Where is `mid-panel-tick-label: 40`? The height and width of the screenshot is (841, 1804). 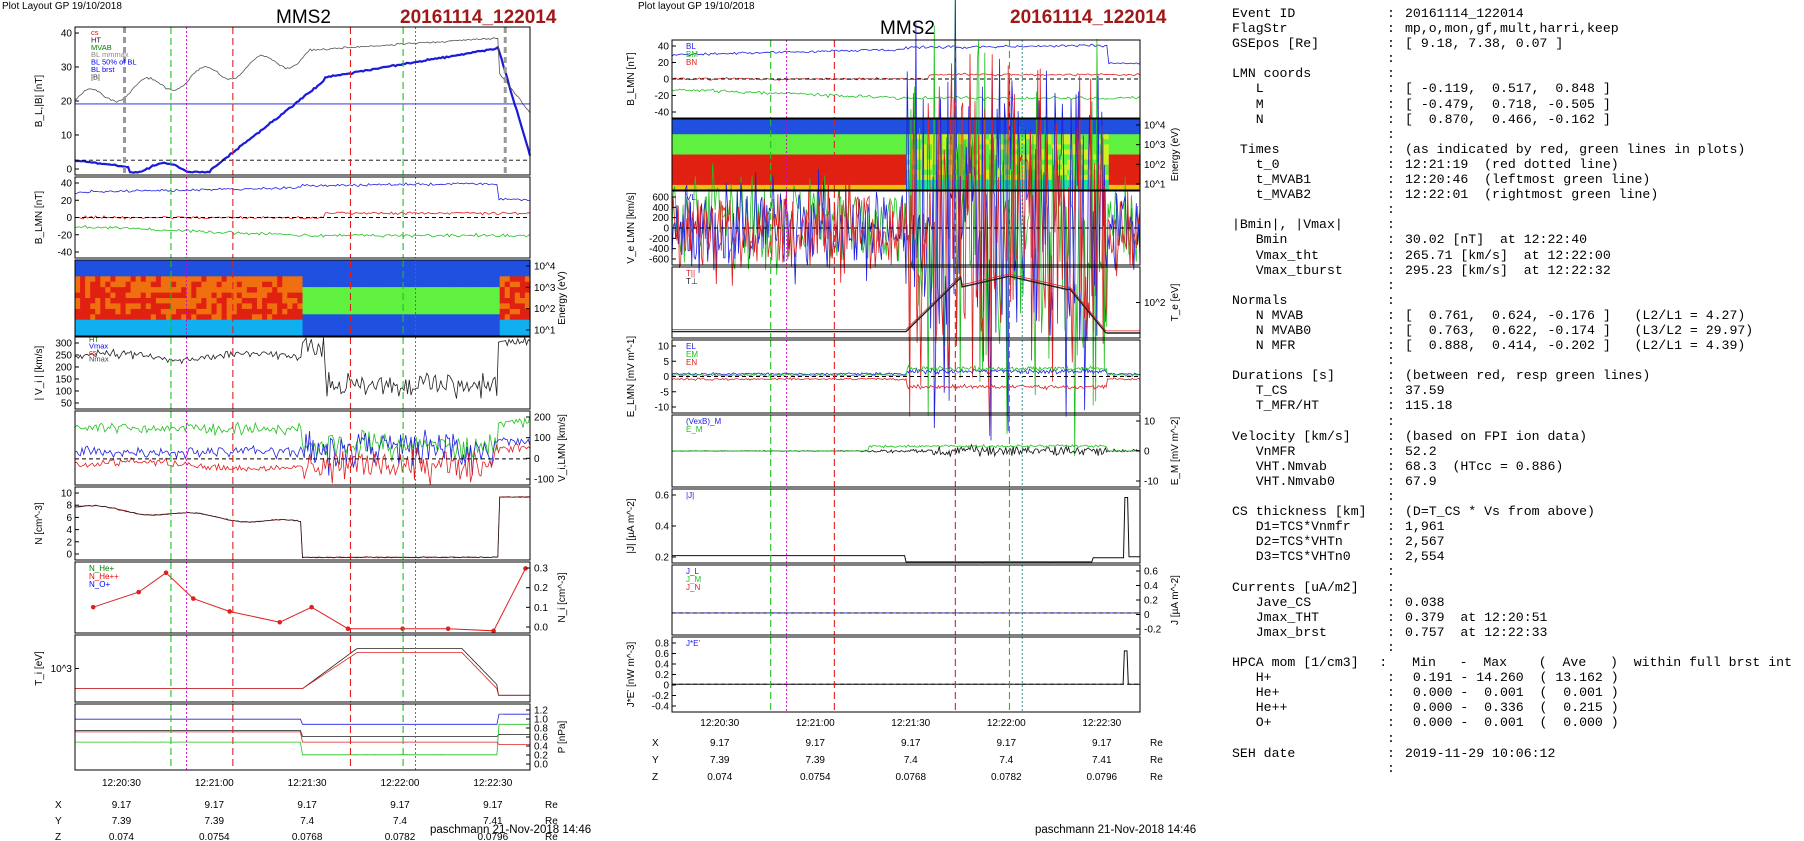
mid-panel-tick-label: 40 is located at coordinates (664, 47).